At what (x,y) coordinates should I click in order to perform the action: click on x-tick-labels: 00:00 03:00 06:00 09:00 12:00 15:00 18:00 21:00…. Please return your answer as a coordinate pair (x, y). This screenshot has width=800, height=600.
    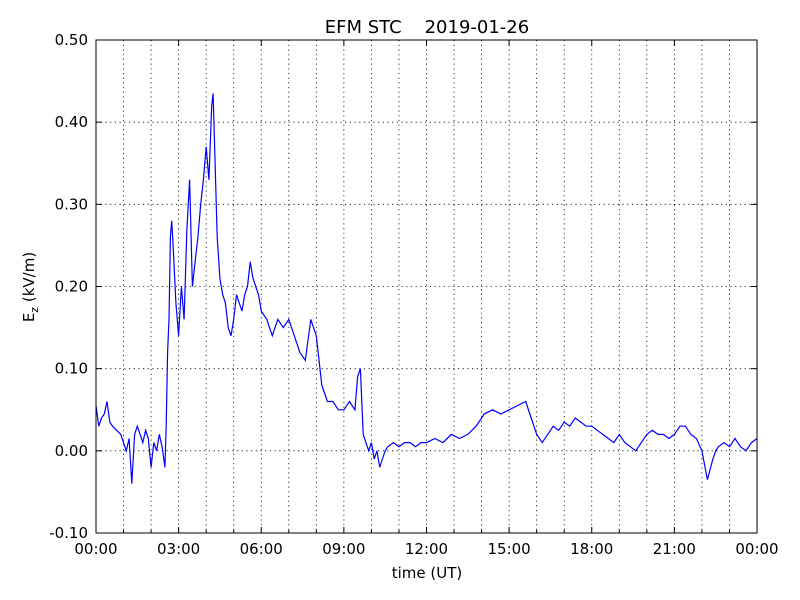
    Looking at the image, I should click on (426, 549).